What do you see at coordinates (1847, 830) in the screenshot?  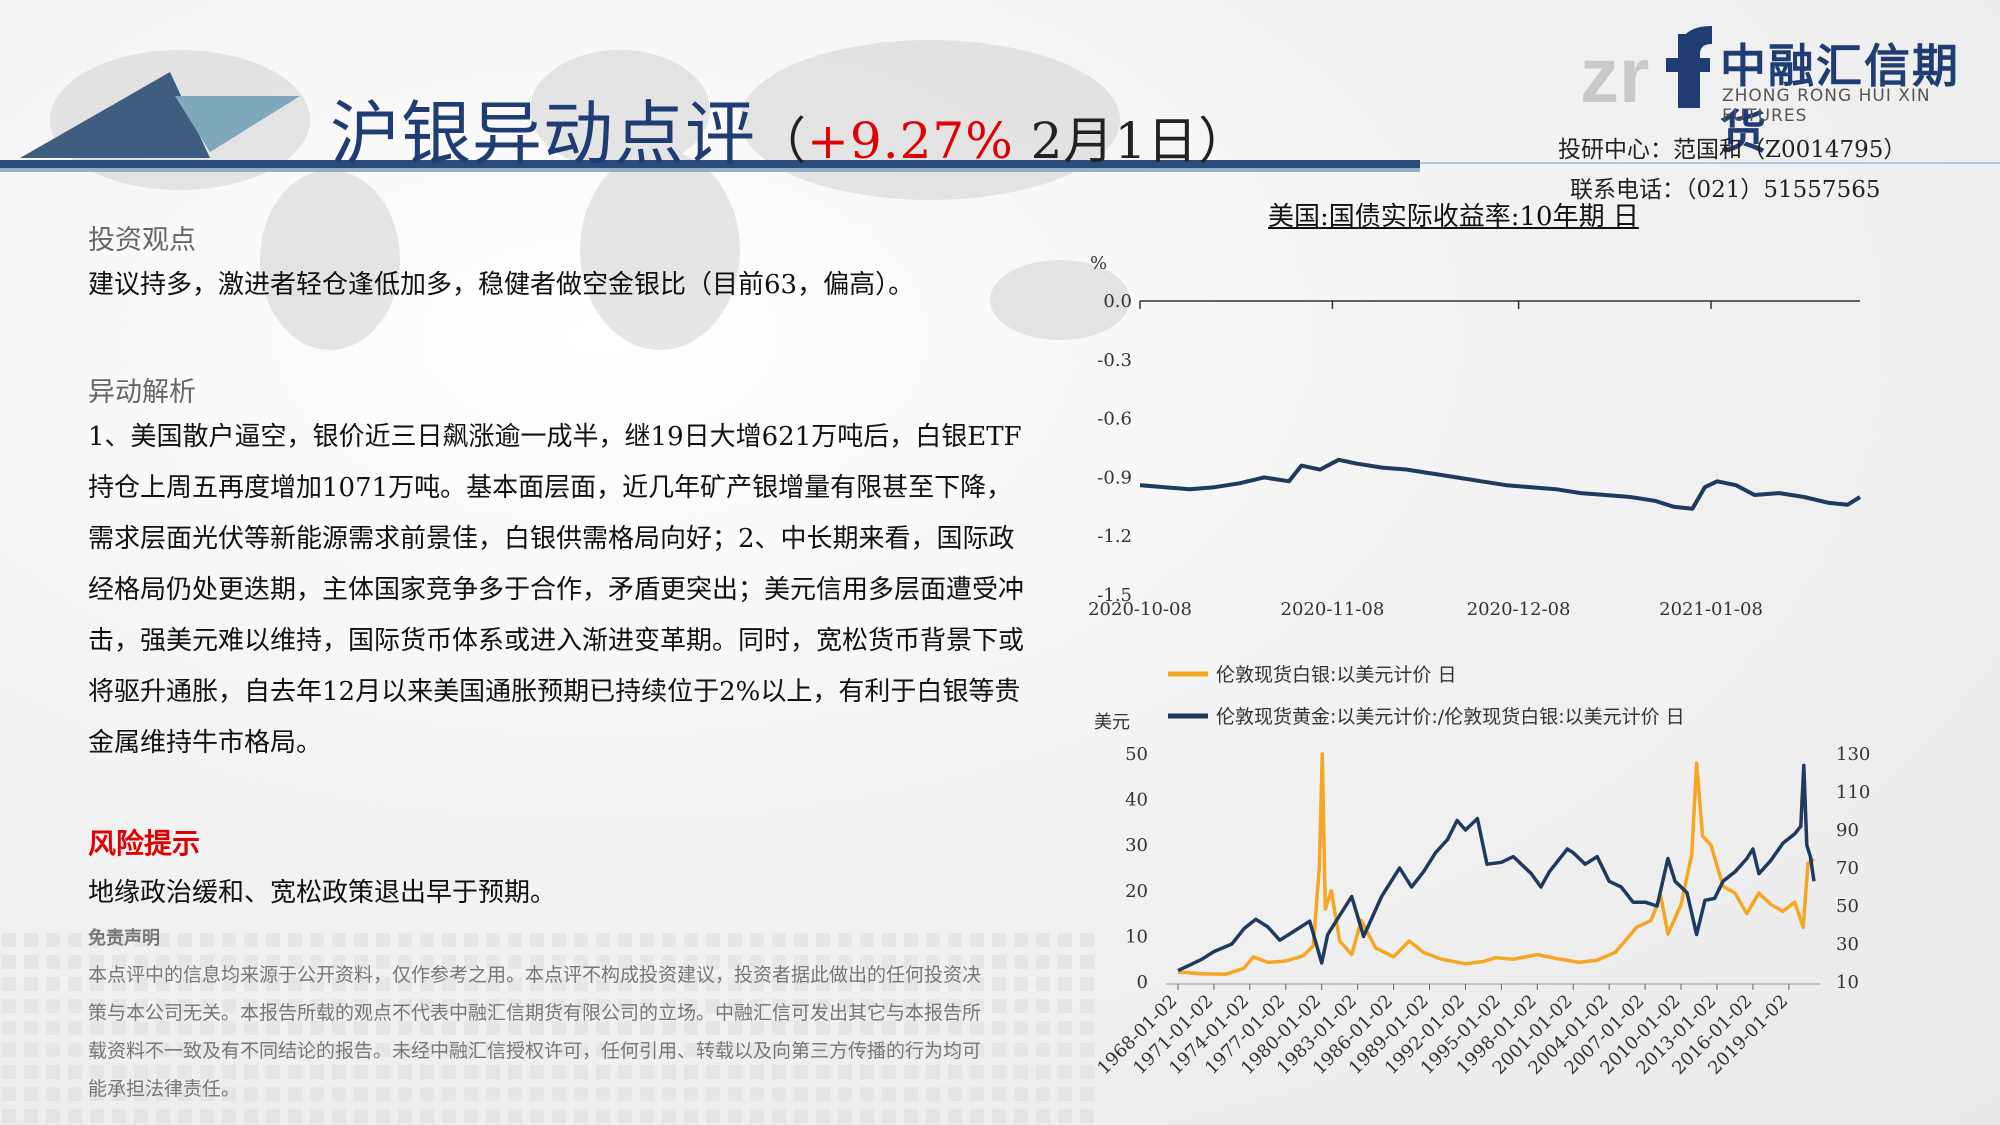 I see `y-right-tick-label: 90` at bounding box center [1847, 830].